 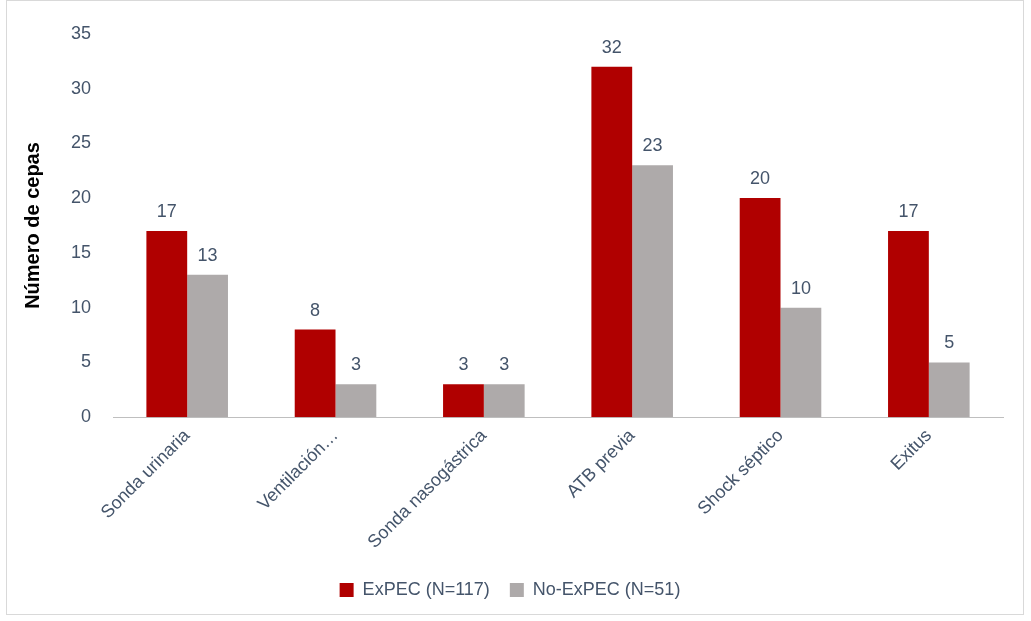 I want to click on data-label: 32, so click(x=611, y=46).